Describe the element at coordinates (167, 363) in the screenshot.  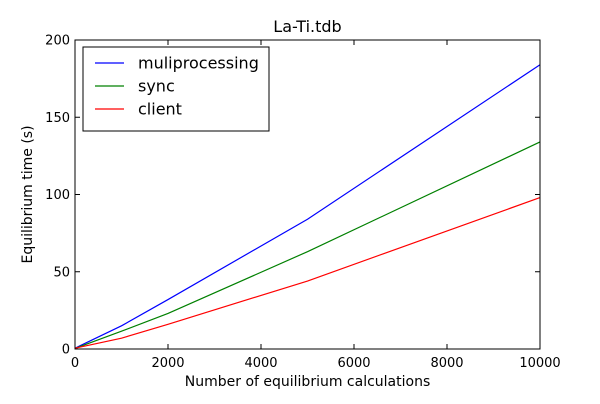
I see `x-tick-label: 2000` at that location.